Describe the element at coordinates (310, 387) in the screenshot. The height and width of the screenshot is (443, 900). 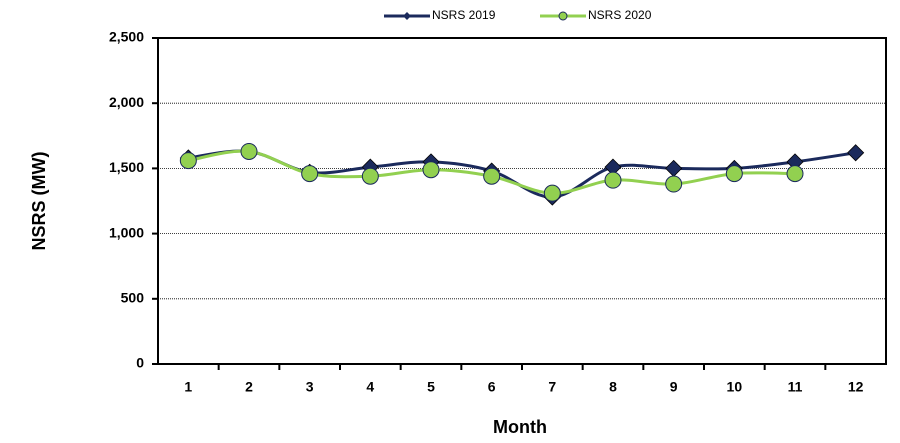
I see `x-tick-label: 3` at that location.